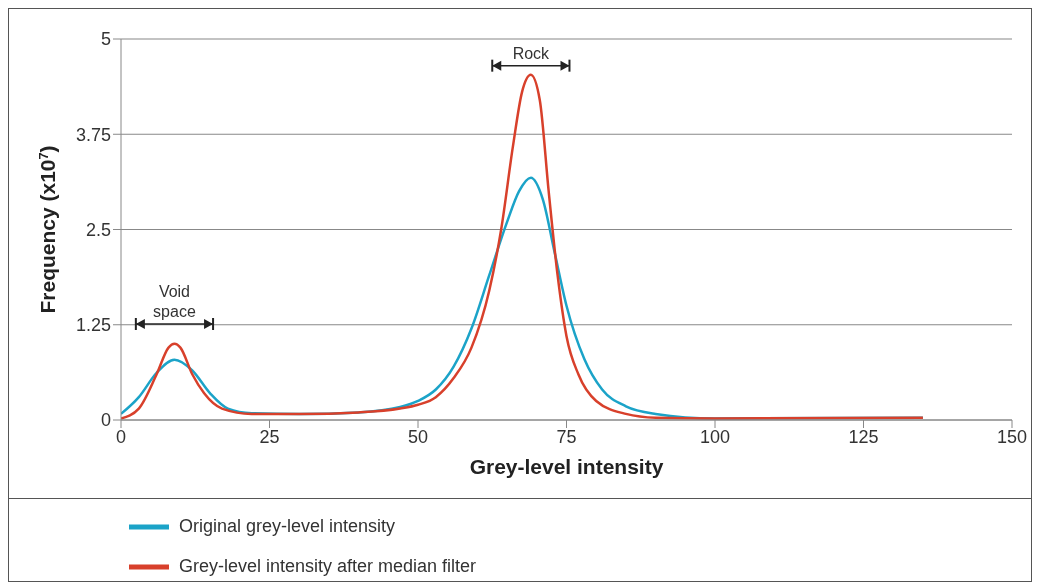 The height and width of the screenshot is (584, 1038). I want to click on x-axis-title: Grey-level intensity, so click(566, 466).